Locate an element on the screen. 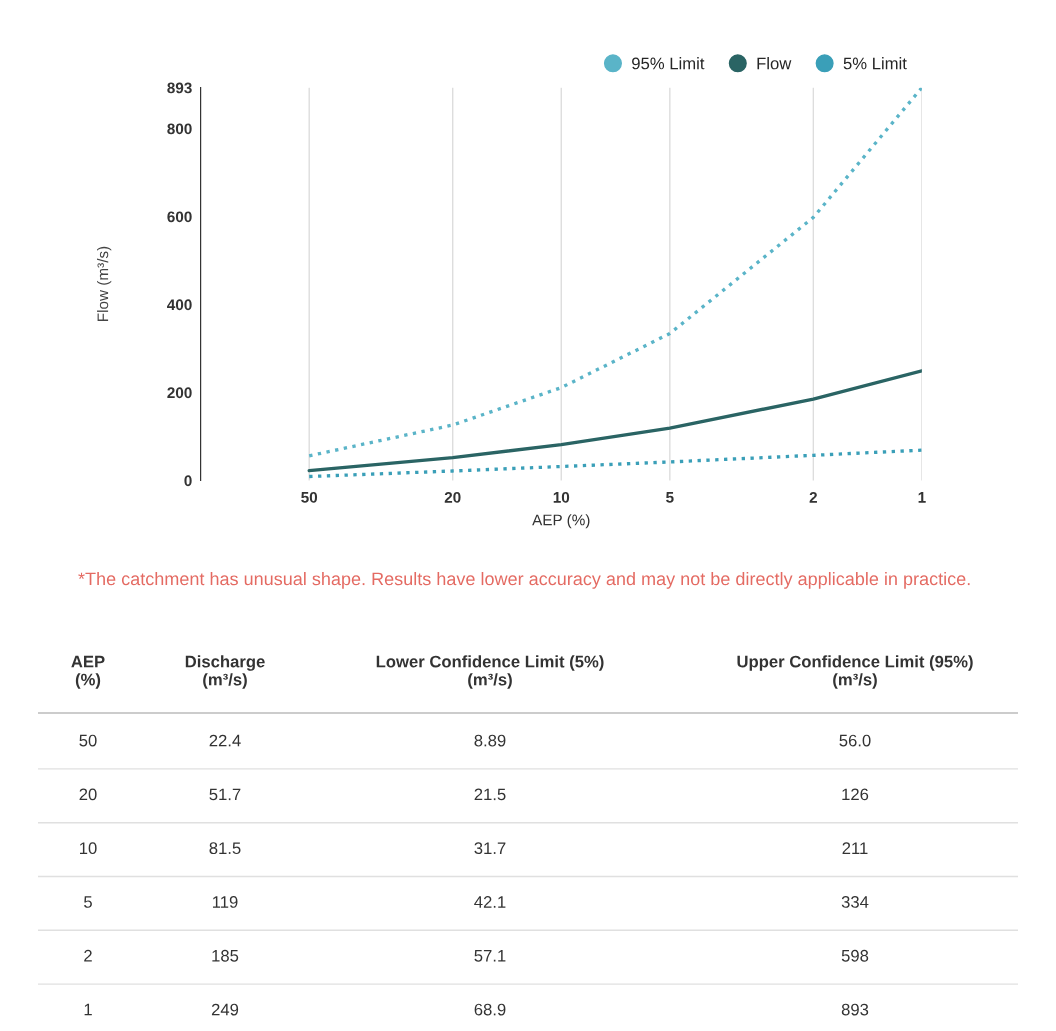 The image size is (1056, 1031). y-tick-label: 400 is located at coordinates (179, 305).